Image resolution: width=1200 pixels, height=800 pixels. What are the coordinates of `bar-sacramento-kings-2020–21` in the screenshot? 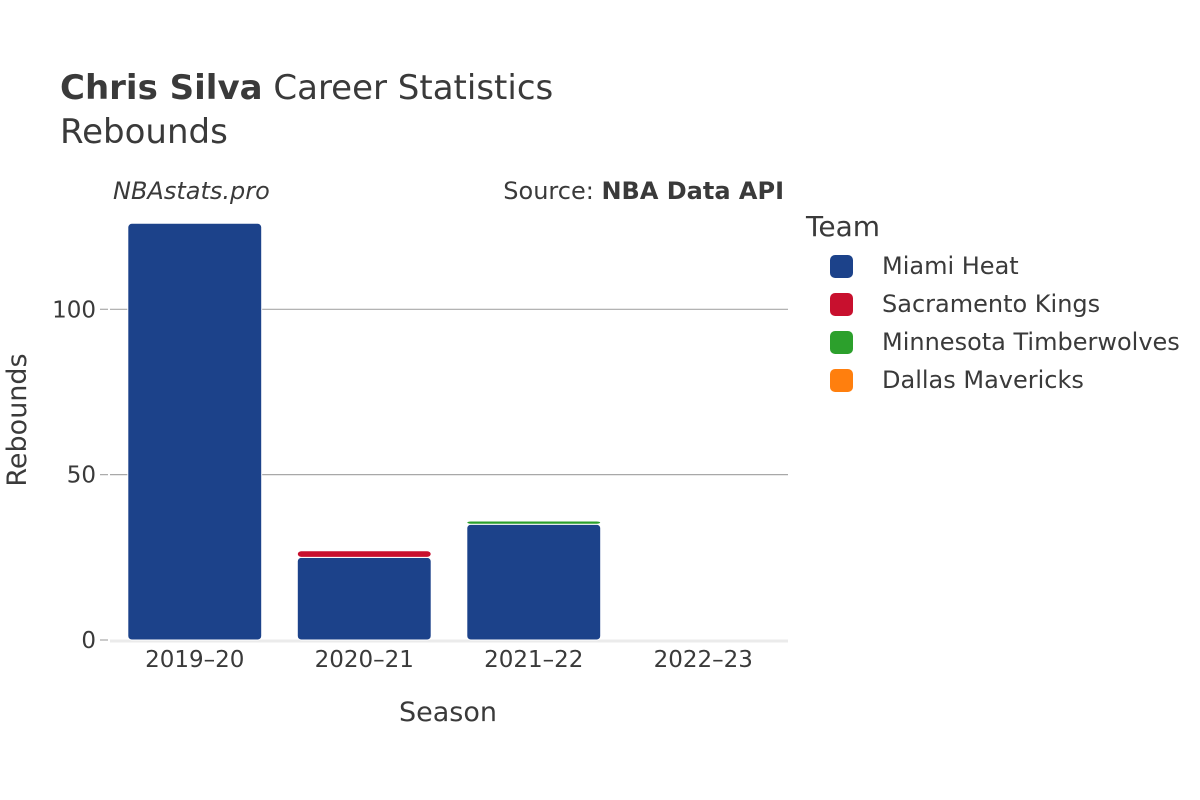 It's located at (364, 554).